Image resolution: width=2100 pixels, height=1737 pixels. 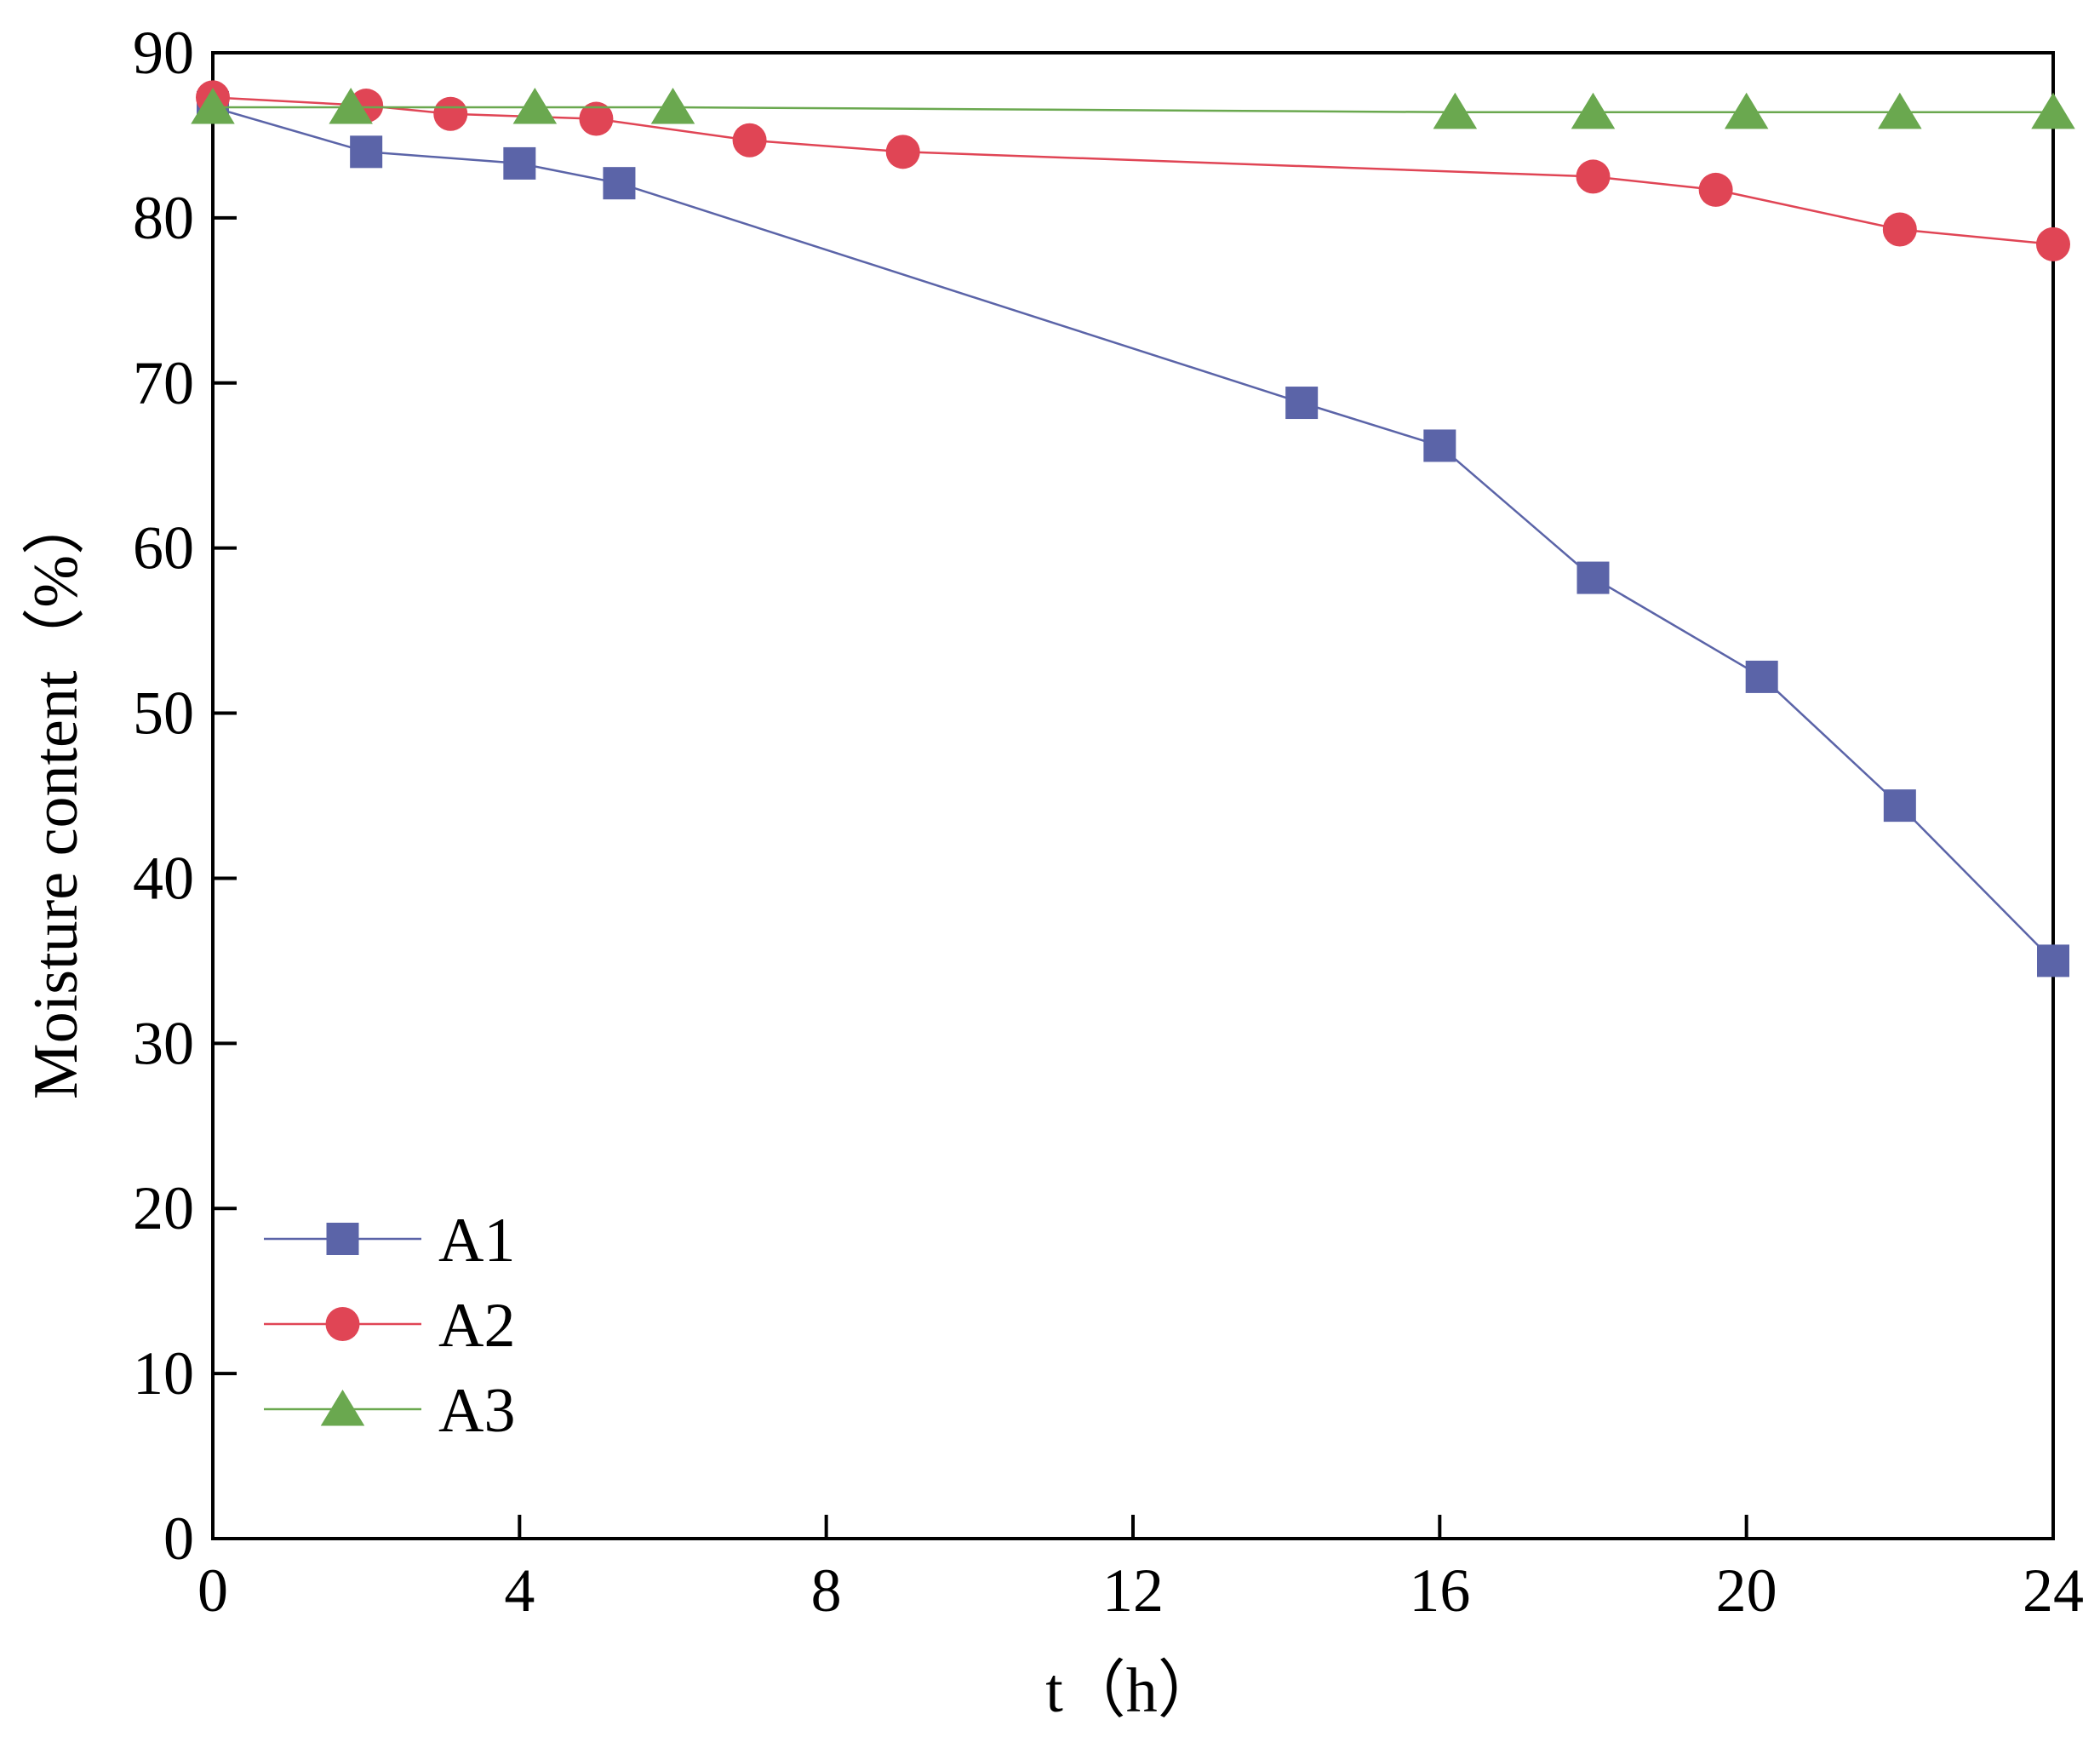 What do you see at coordinates (2053, 1590) in the screenshot?
I see `x-tick-label: 24` at bounding box center [2053, 1590].